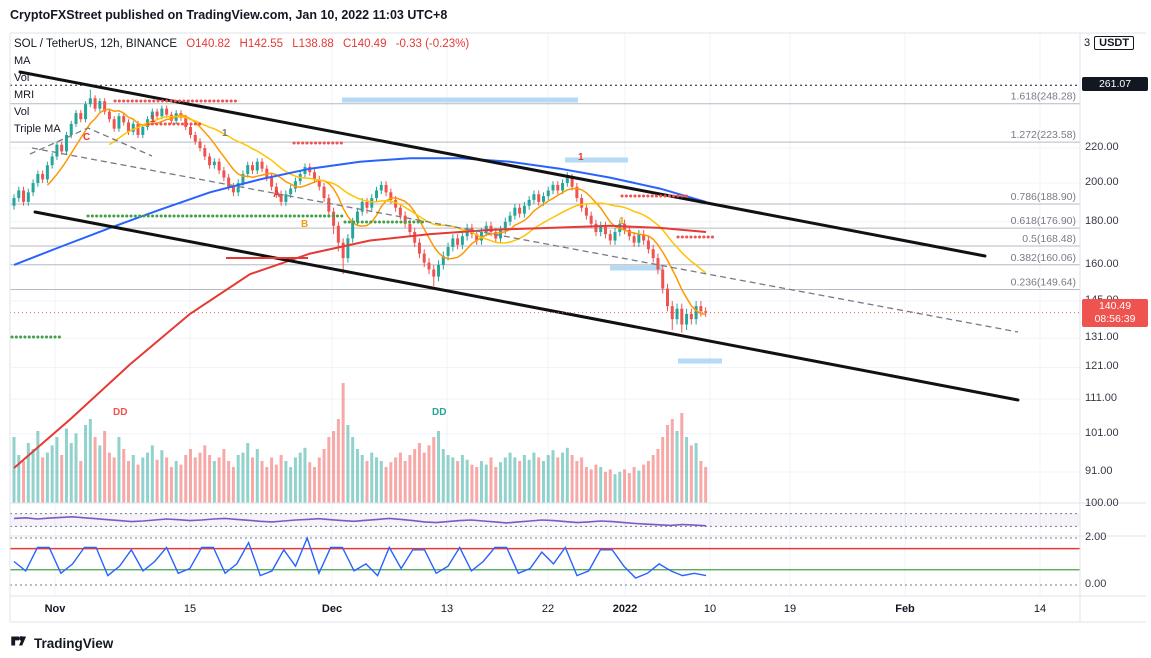 The height and width of the screenshot is (658, 1151). What do you see at coordinates (37, 129) in the screenshot?
I see `indicator-label: Triple MA` at bounding box center [37, 129].